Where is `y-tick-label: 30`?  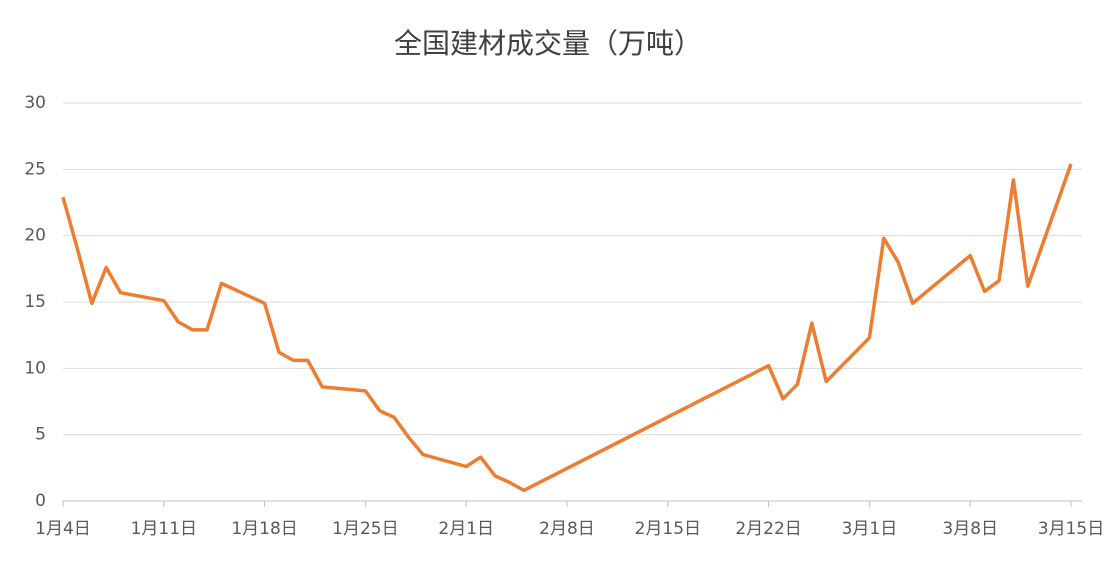
y-tick-label: 30 is located at coordinates (35, 103).